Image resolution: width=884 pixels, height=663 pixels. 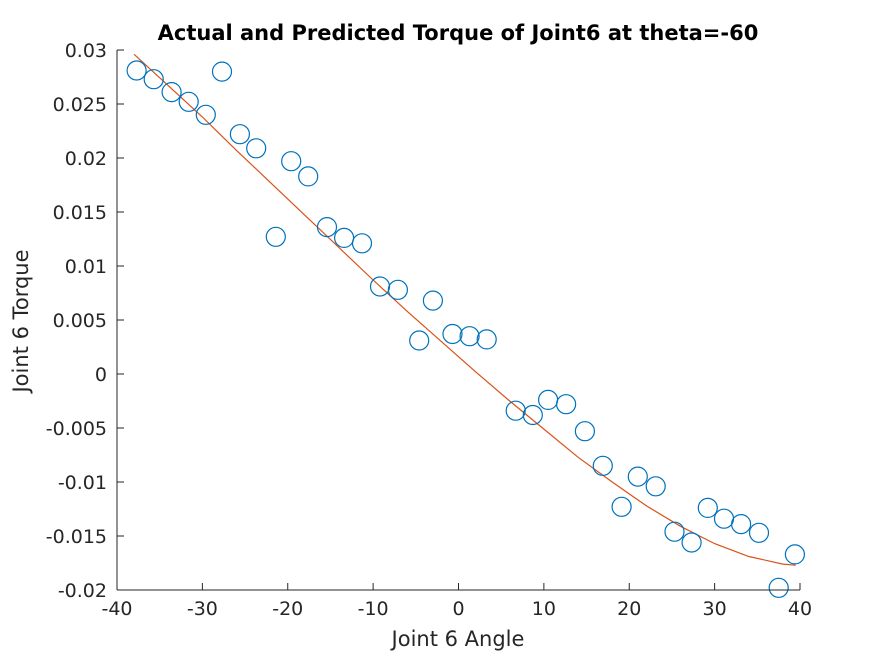 What do you see at coordinates (544, 609) in the screenshot?
I see `x-tick-label: 10` at bounding box center [544, 609].